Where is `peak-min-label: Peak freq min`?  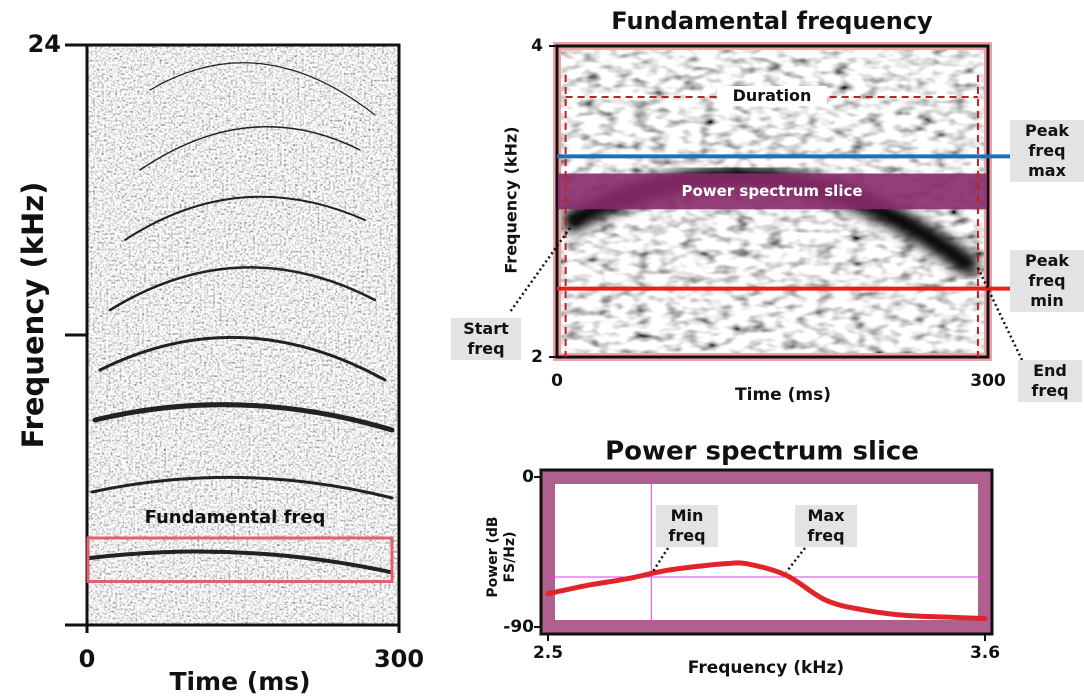
peak-min-label: Peak freq min is located at coordinates (1047, 281).